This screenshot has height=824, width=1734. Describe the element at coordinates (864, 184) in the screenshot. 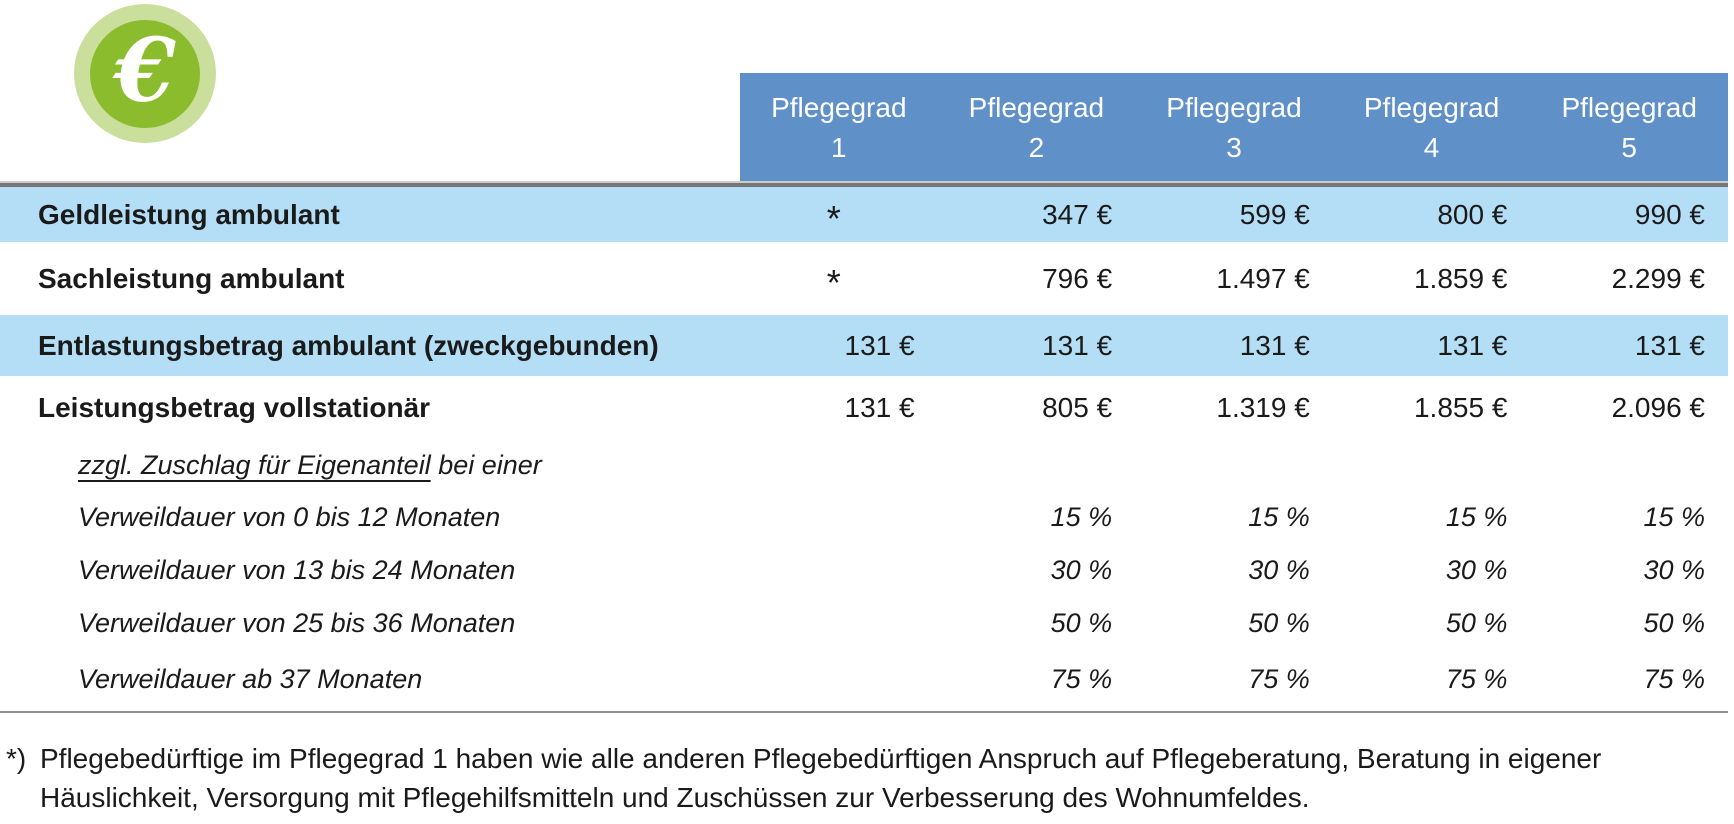

I see `header-separator` at that location.